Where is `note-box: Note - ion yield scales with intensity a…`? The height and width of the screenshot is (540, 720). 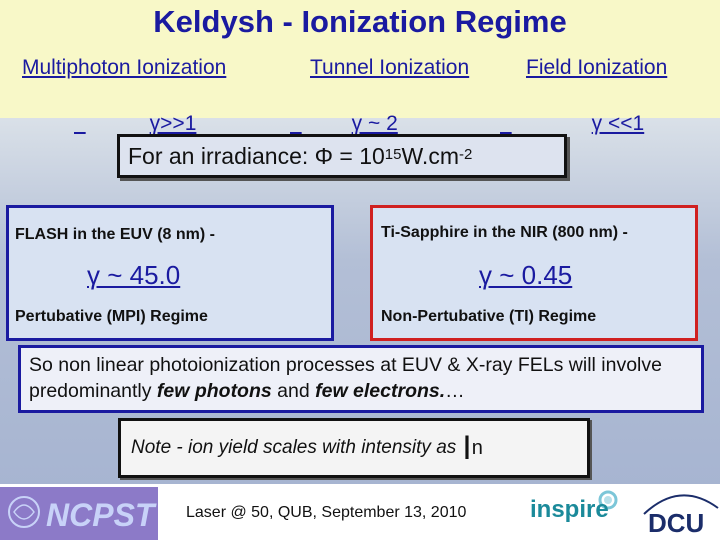
note-box: Note - ion yield scales with intensity a… is located at coordinates (354, 448).